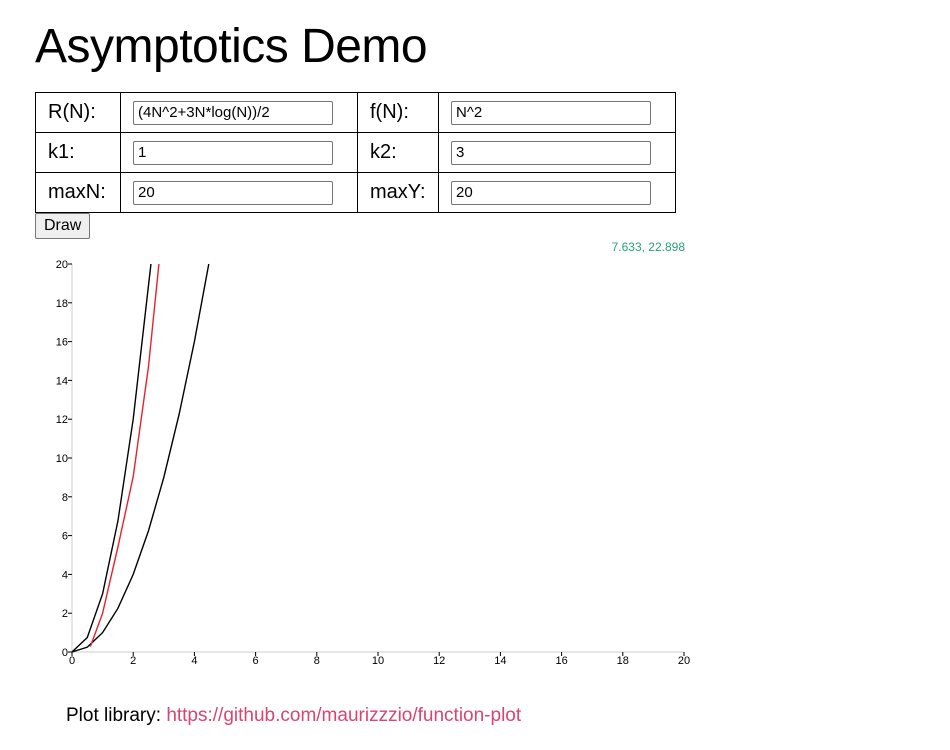 The width and height of the screenshot is (950, 750). I want to click on k2-cell, so click(557, 152).